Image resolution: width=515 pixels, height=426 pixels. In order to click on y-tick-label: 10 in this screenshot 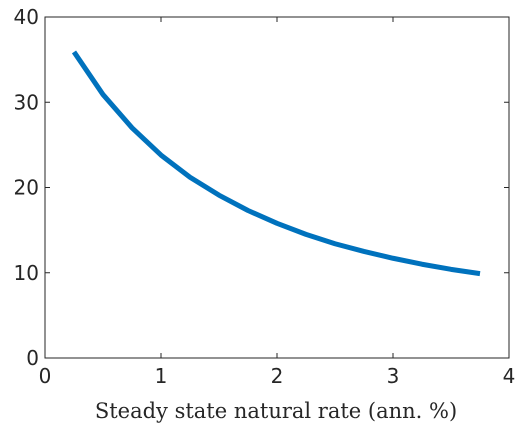, I will do `click(26, 273)`.